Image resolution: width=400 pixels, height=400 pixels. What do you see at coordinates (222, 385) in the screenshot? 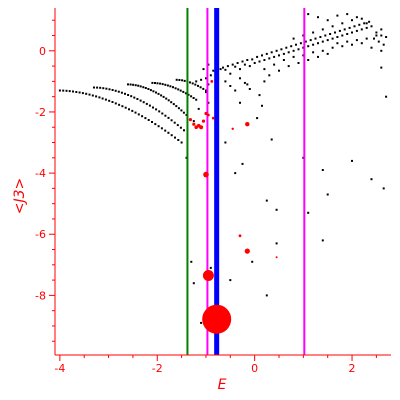
I see `x-axis-label: E` at bounding box center [222, 385].